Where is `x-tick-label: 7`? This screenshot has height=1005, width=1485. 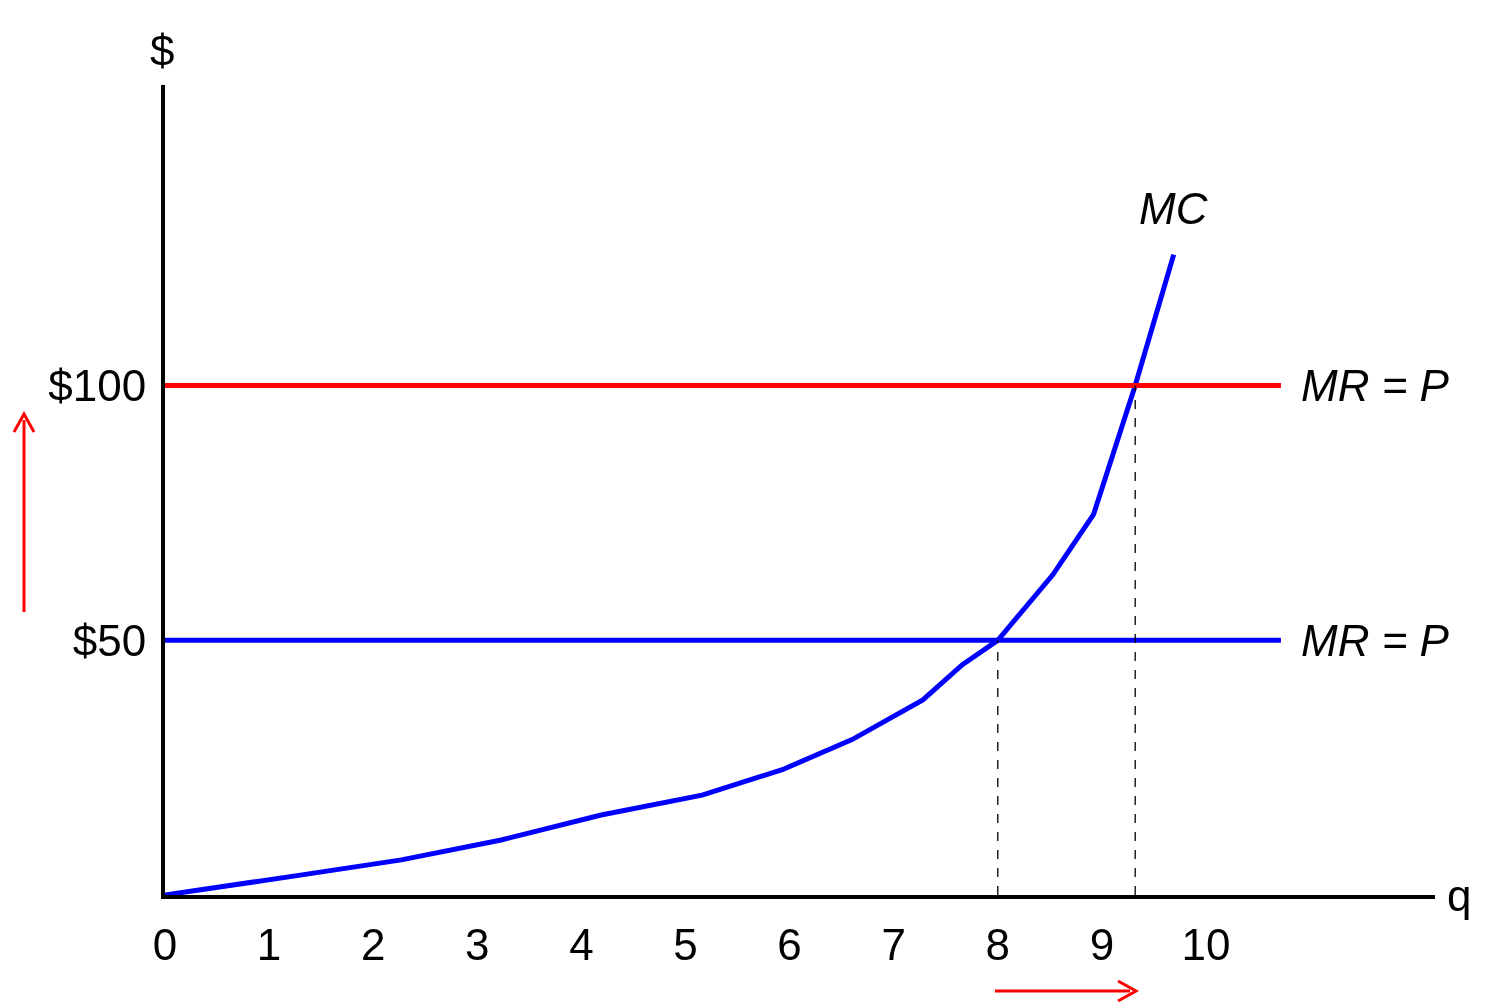
x-tick-label: 7 is located at coordinates (893, 944).